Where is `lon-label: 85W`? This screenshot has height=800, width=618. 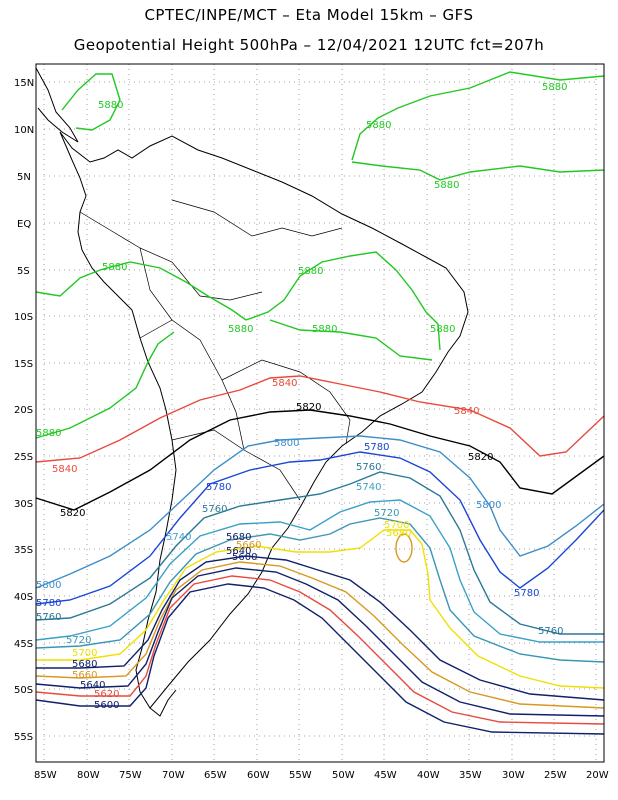
lon-label: 85W is located at coordinates (45, 775).